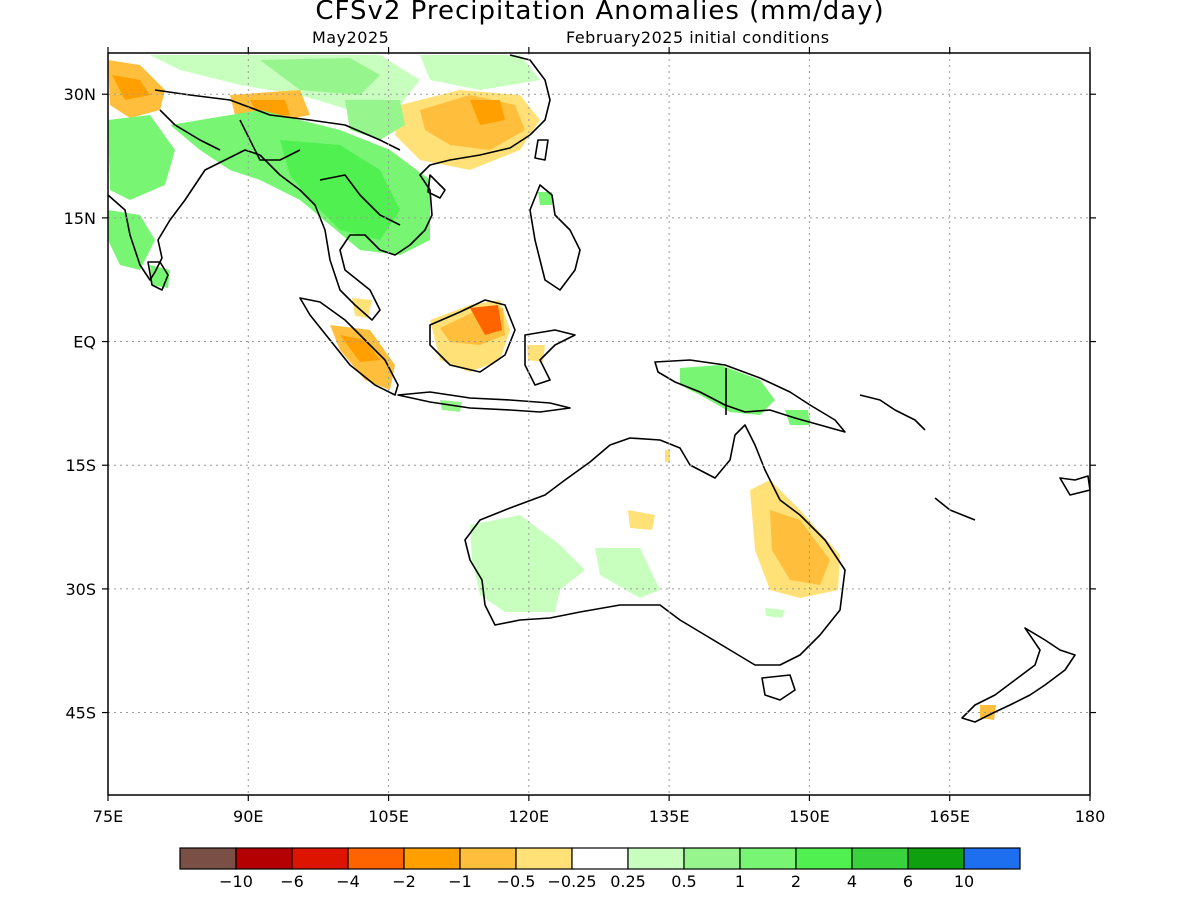 This screenshot has height=900, width=1200. Describe the element at coordinates (698, 37) in the screenshot. I see `initial-conditions-label: February2025 initial conditions` at that location.